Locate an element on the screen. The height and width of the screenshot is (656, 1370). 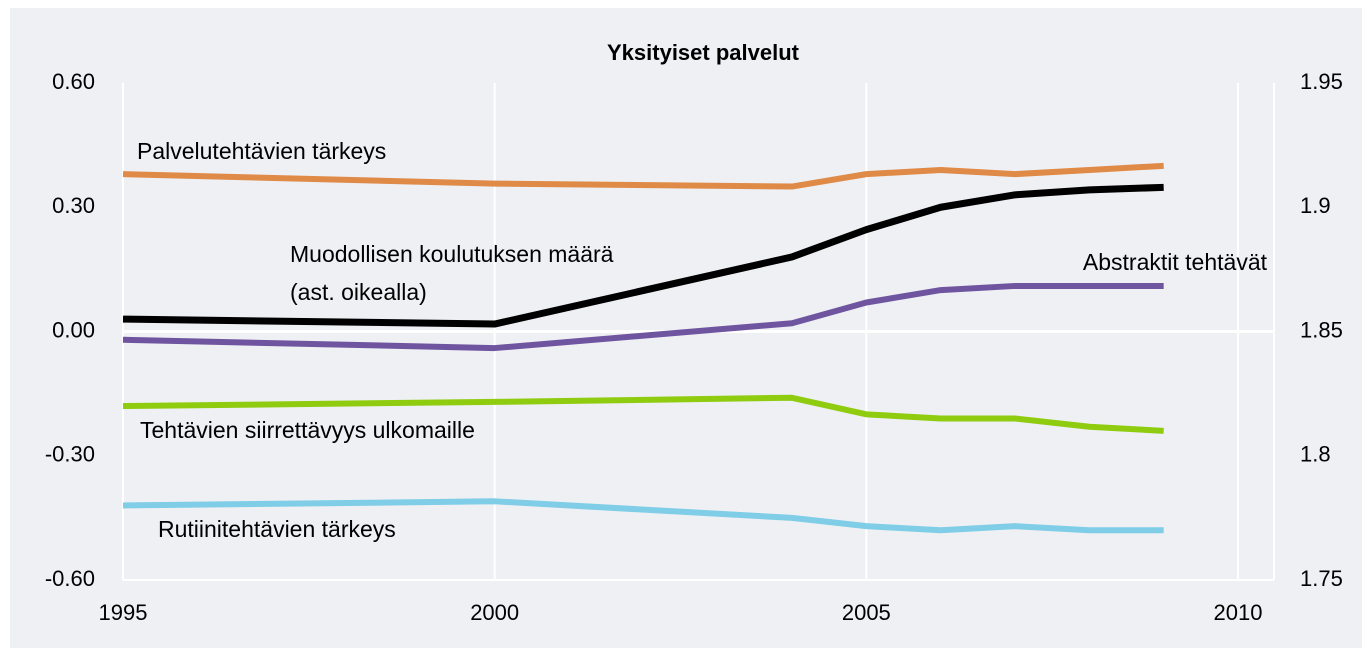
y-tick-label: -0.60 is located at coordinates (70, 578).